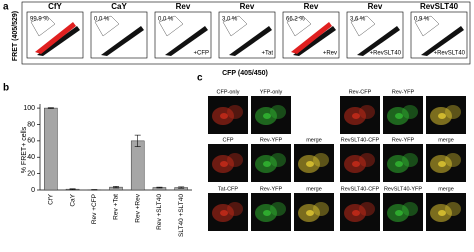 The height and width of the screenshot is (252, 474). I want to click on y-tick-label: 0, so click(33, 190).